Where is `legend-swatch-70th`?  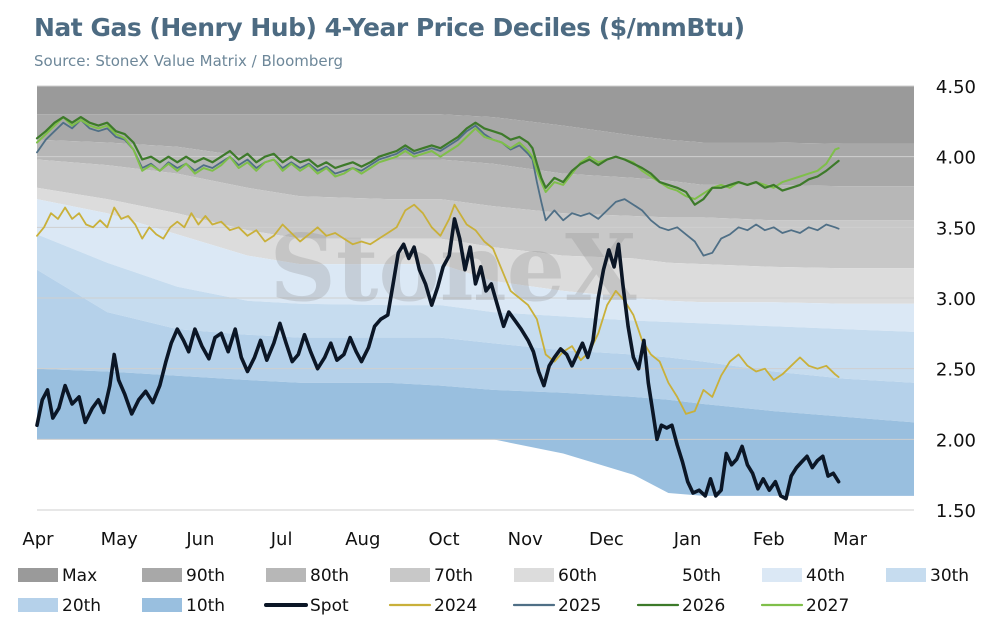 legend-swatch-70th is located at coordinates (410, 575).